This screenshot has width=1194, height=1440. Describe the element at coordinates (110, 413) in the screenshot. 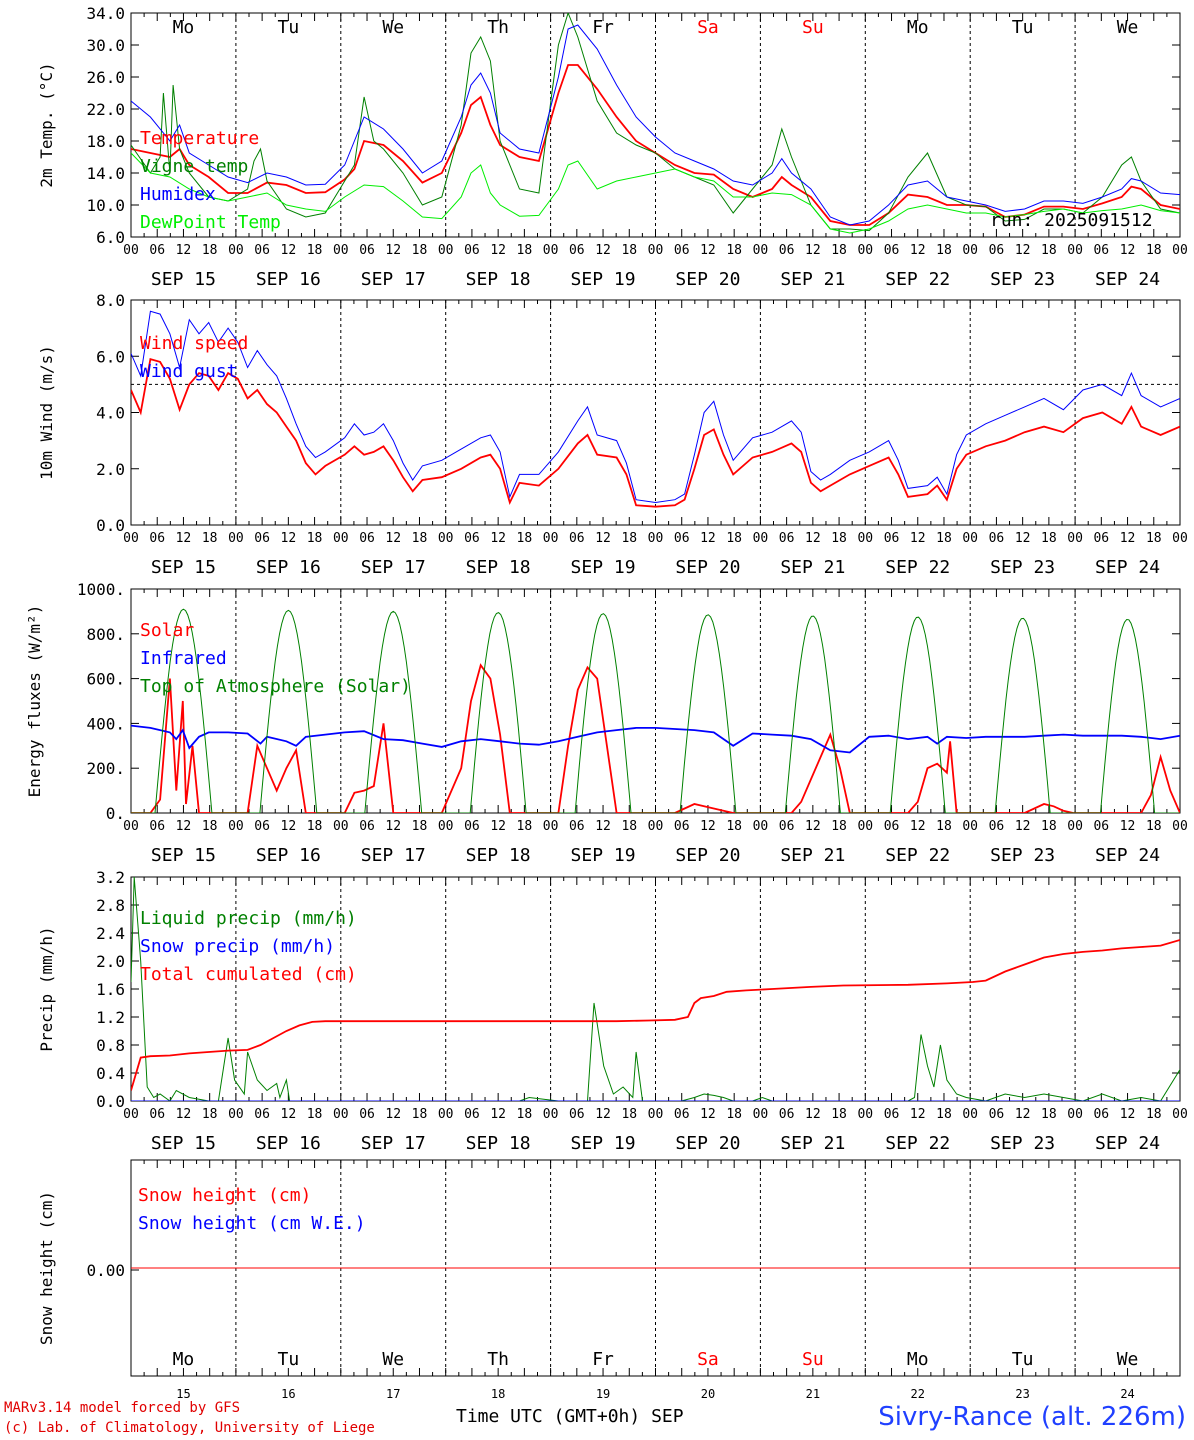

I see `y-tick-label: 4.0` at that location.